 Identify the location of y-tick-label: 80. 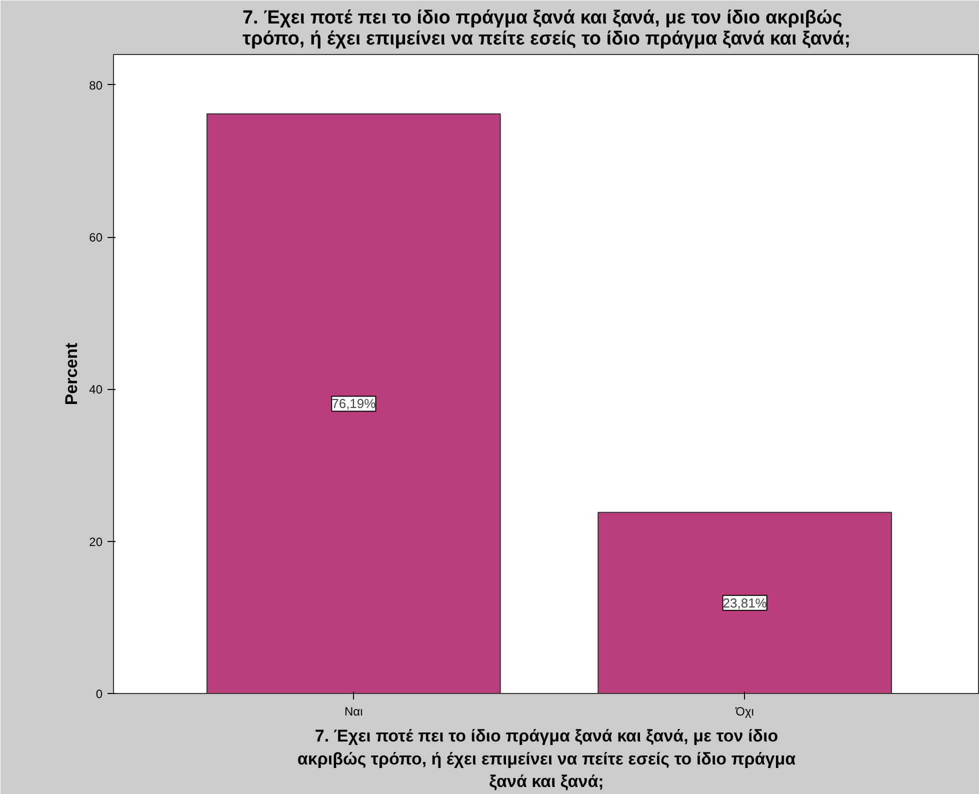
(96, 85).